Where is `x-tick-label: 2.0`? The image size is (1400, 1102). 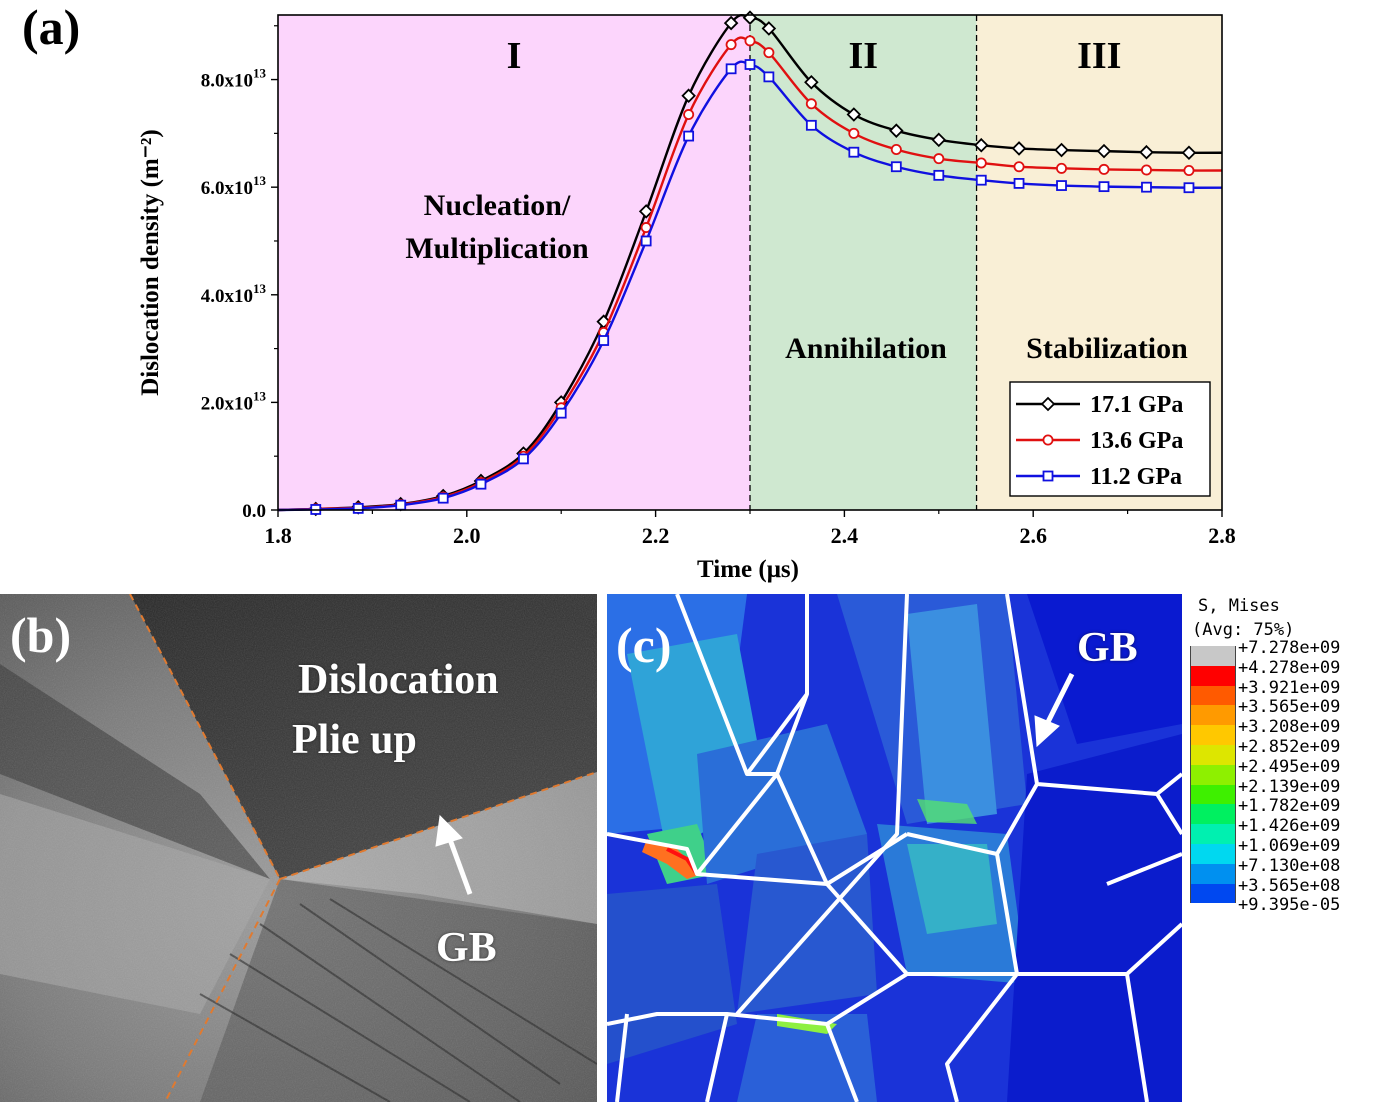
x-tick-label: 2.0 is located at coordinates (467, 535).